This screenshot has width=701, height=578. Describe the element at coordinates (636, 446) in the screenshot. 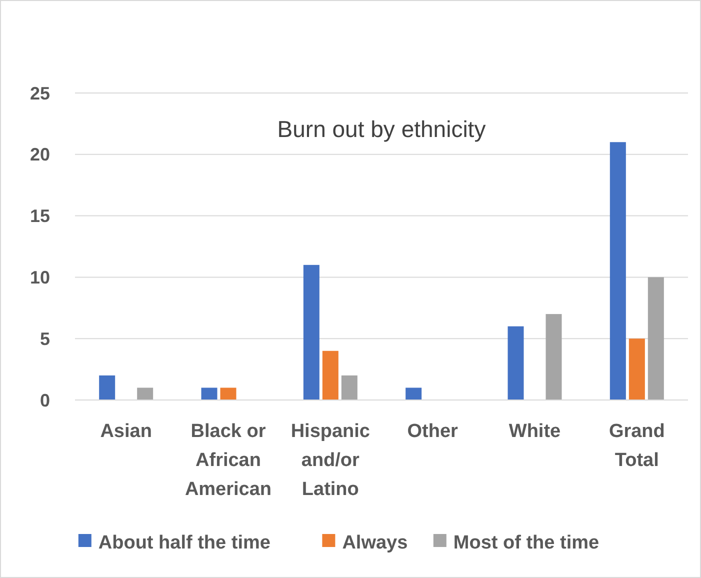

I see `x-tick-label: Grand Total` at that location.